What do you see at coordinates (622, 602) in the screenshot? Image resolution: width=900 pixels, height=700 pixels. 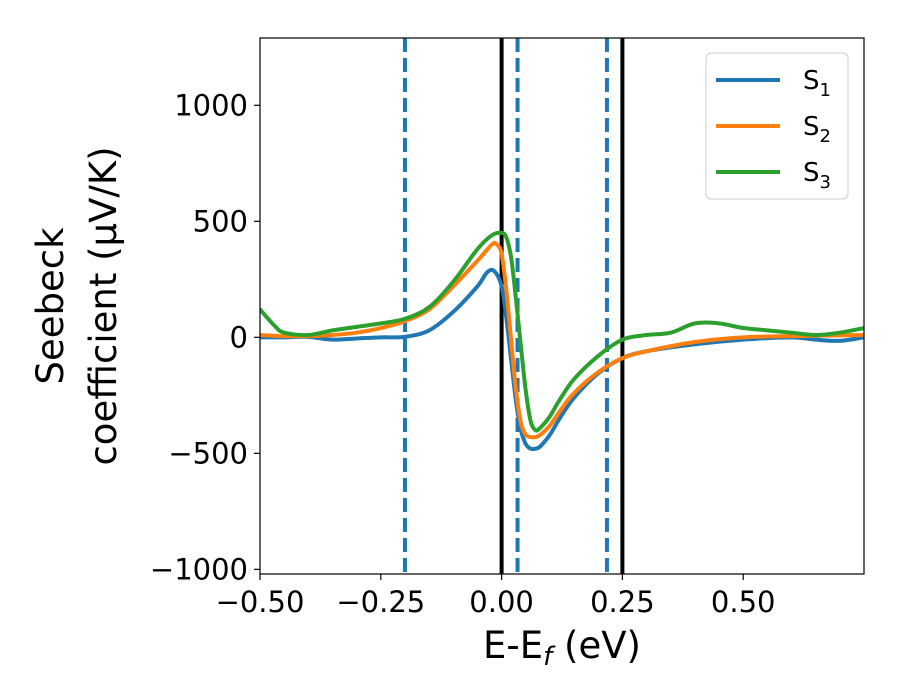 I see `x-tick-label: 0.25` at bounding box center [622, 602].